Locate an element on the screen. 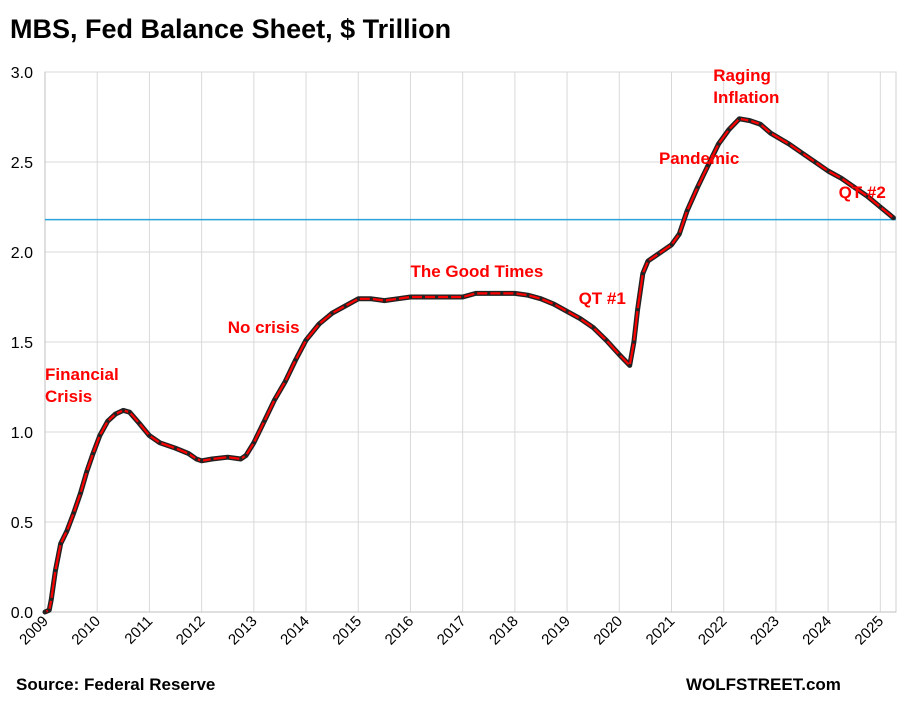 The width and height of the screenshot is (900, 706). x-tick-label: 2023 is located at coordinates (765, 631).